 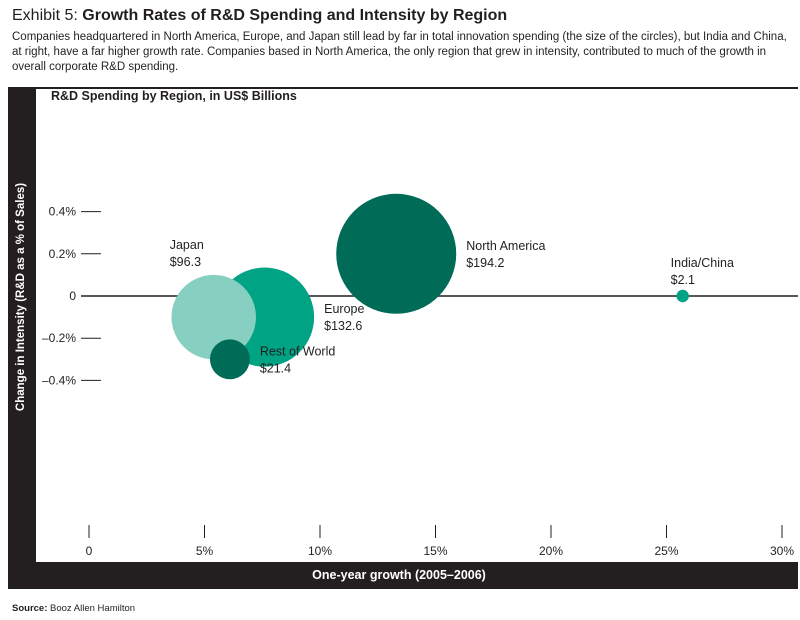 What do you see at coordinates (93, 608) in the screenshot?
I see `source-text: Booz Allen Hamilton` at bounding box center [93, 608].